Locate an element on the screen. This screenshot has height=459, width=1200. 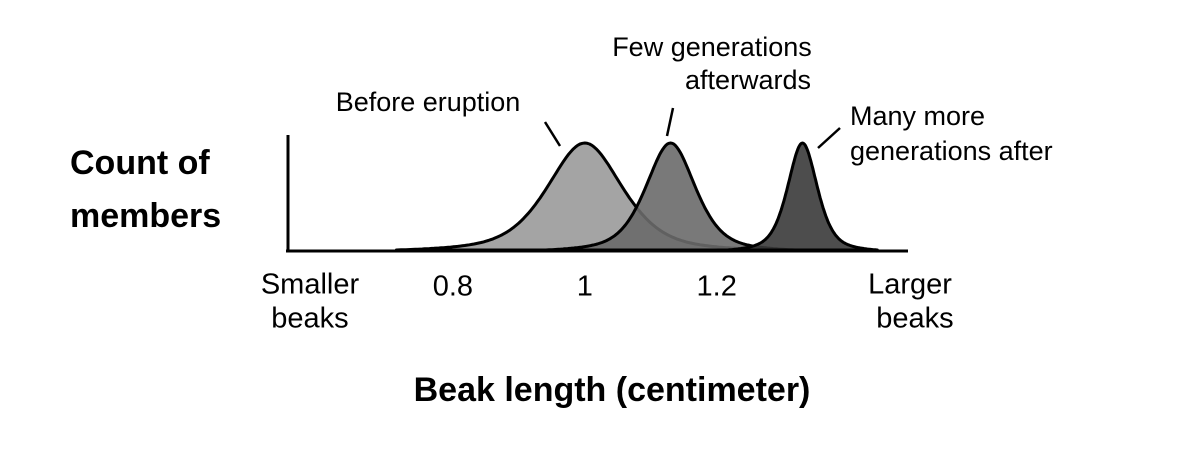
distribution-curve is located at coordinates (802, 196).